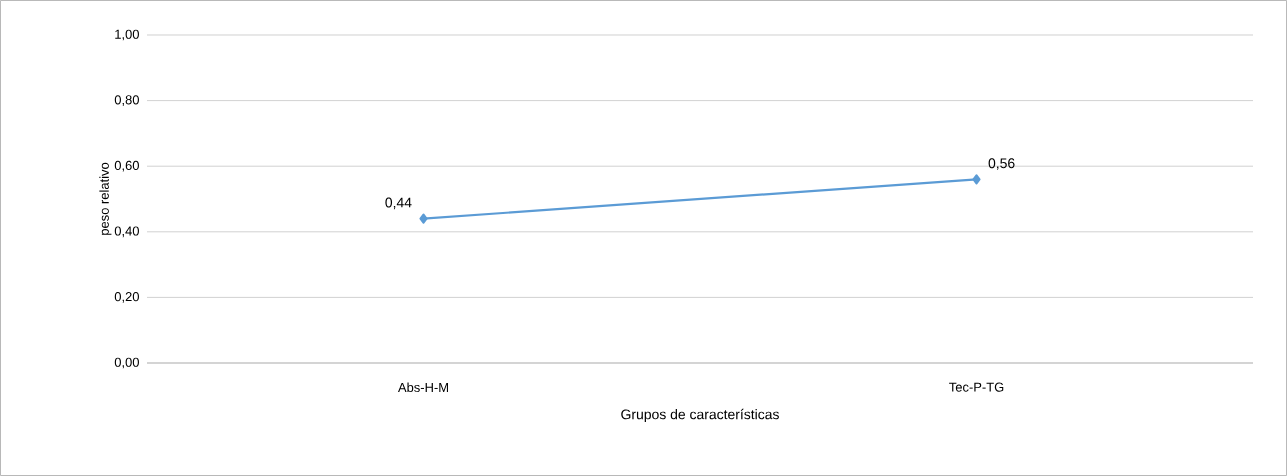  Describe the element at coordinates (976, 387) in the screenshot. I see `x-tick-label: Tec-P-TG` at that location.